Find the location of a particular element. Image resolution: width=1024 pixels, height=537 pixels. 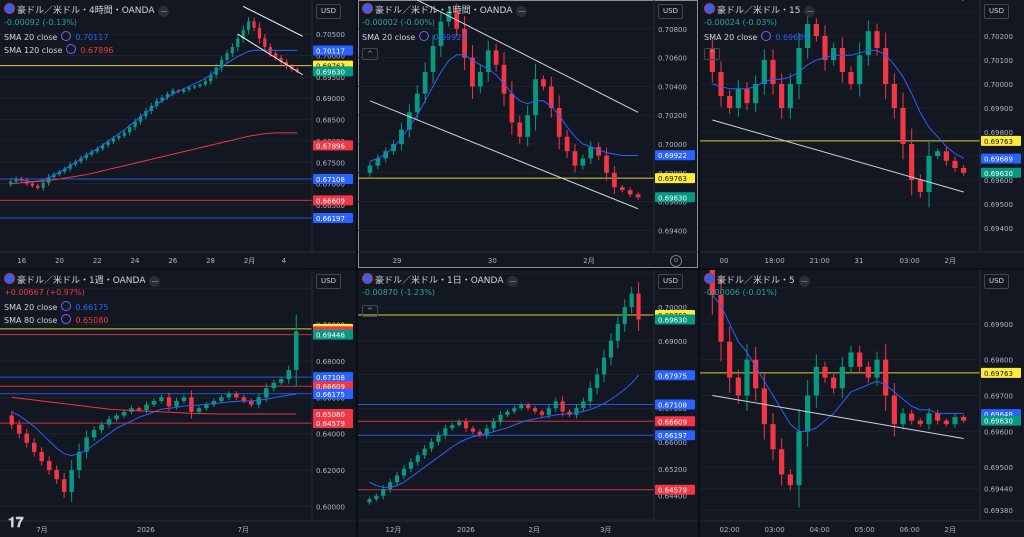

x-tick-label: 30 is located at coordinates (492, 261).